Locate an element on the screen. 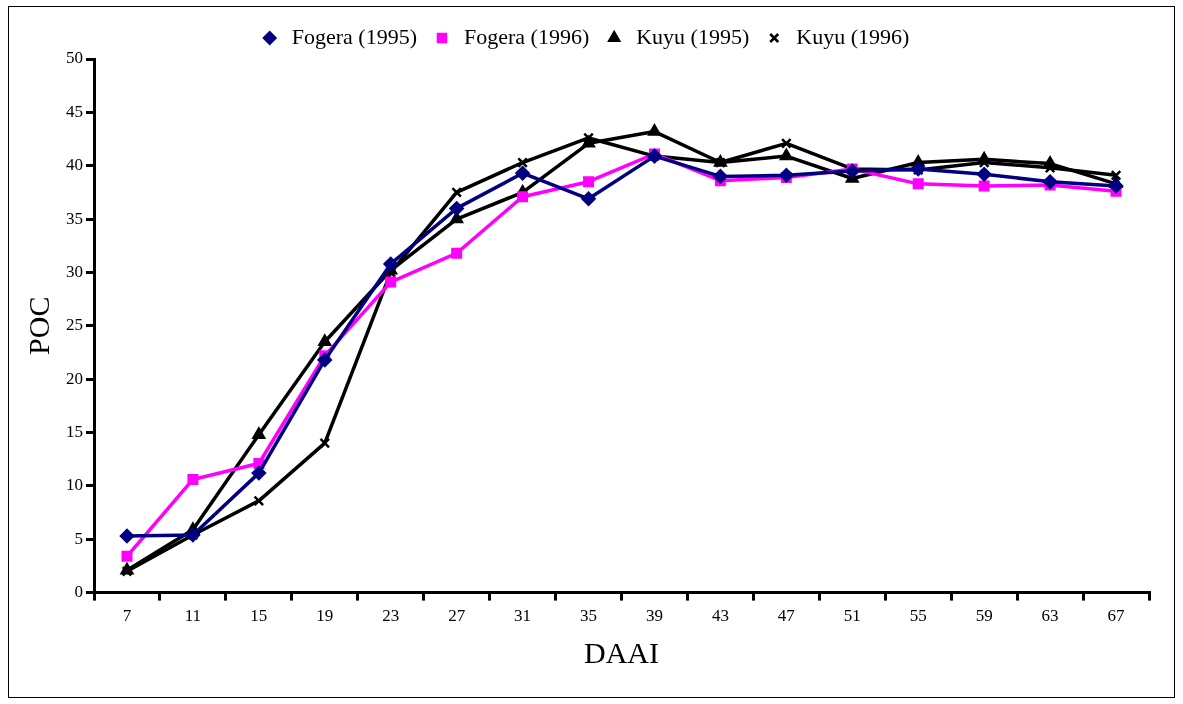 This screenshot has width=1183, height=704. y-tick-label: 45 is located at coordinates (74, 111).